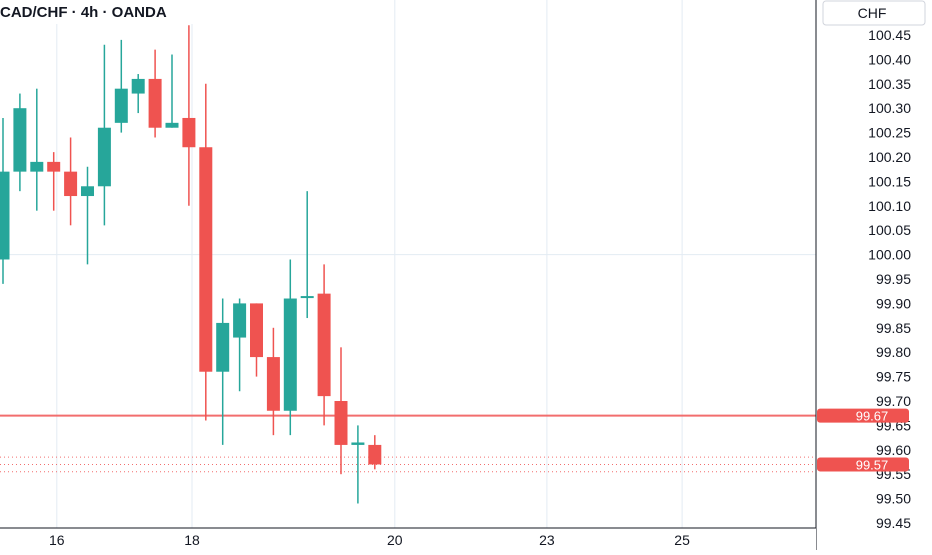 This screenshot has height=555, width=932. I want to click on chart-title: CAD/CHF · 4h · OANDA, so click(83, 12).